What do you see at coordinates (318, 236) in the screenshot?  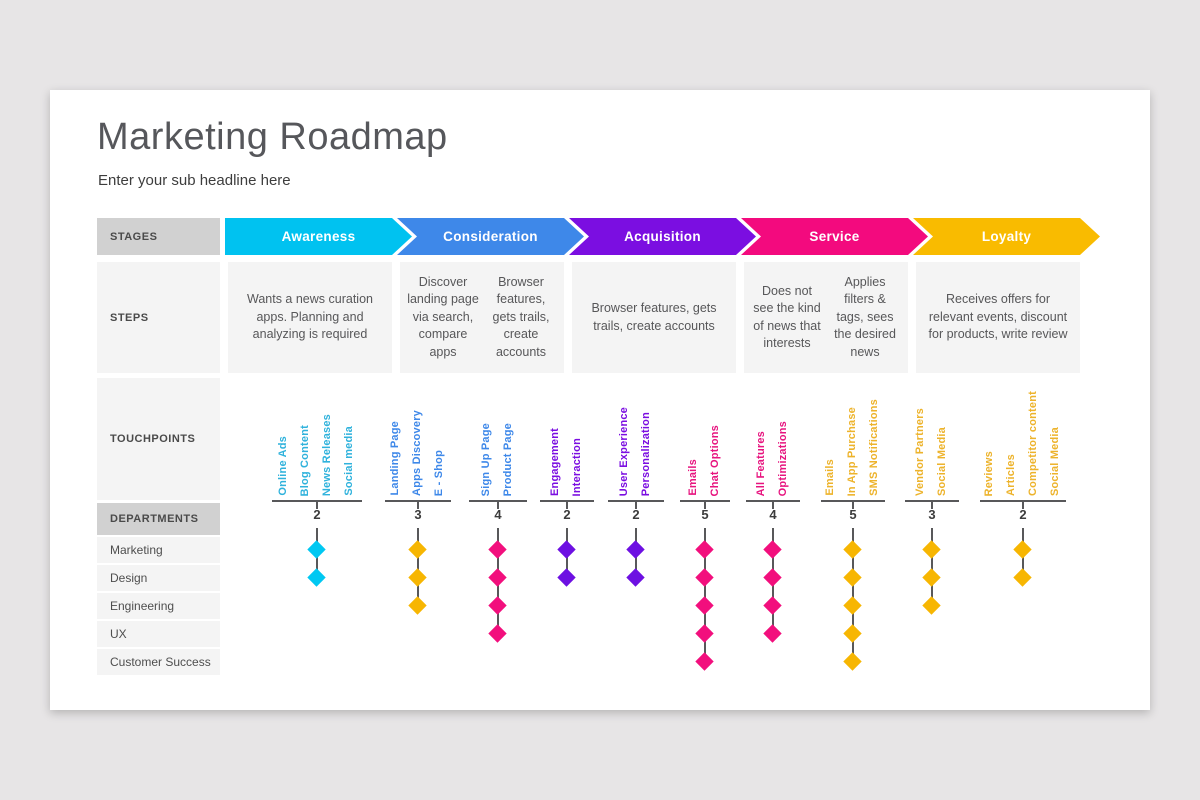 I see `stage-label: Awareness` at bounding box center [318, 236].